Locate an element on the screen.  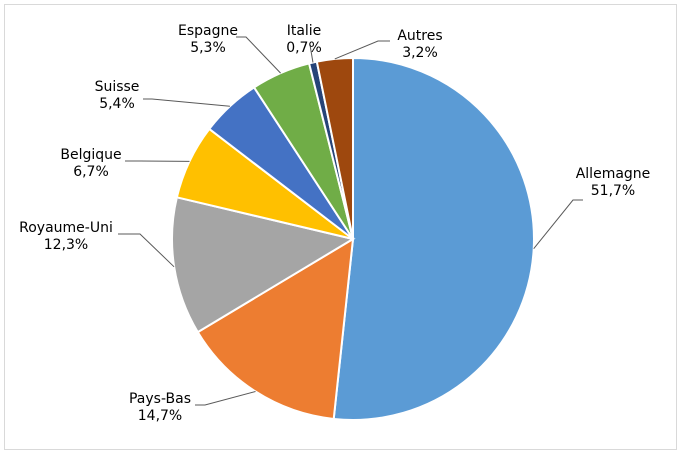
data-label-value-allemagne: 51,7% is located at coordinates (613, 191).